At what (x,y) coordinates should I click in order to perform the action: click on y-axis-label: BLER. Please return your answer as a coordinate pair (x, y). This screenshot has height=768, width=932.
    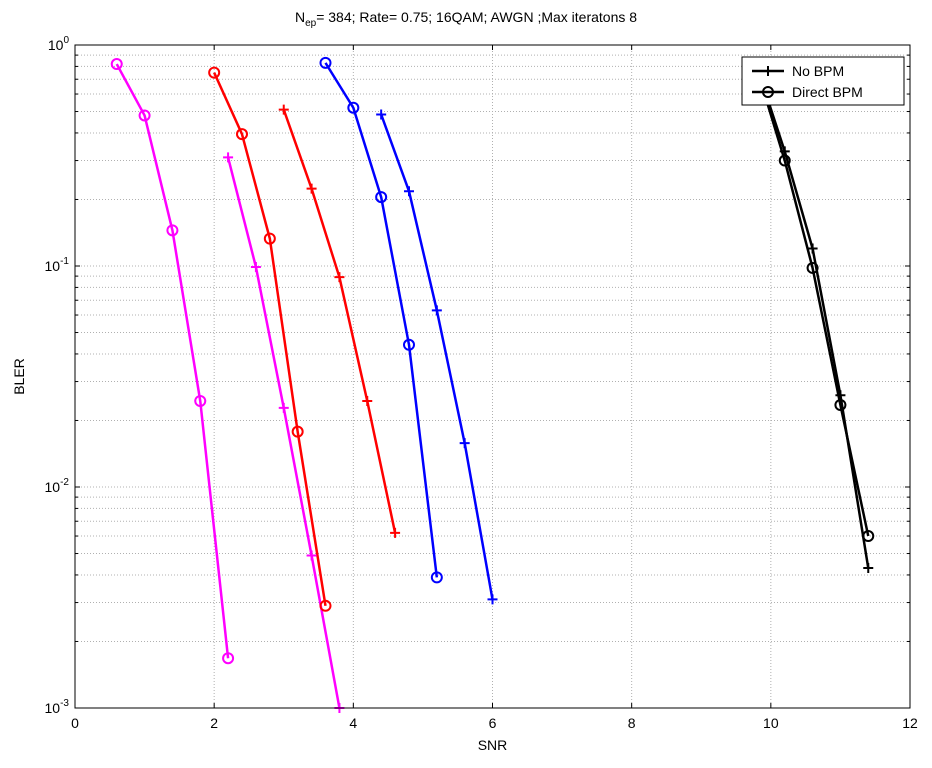
    Looking at the image, I should click on (19, 376).